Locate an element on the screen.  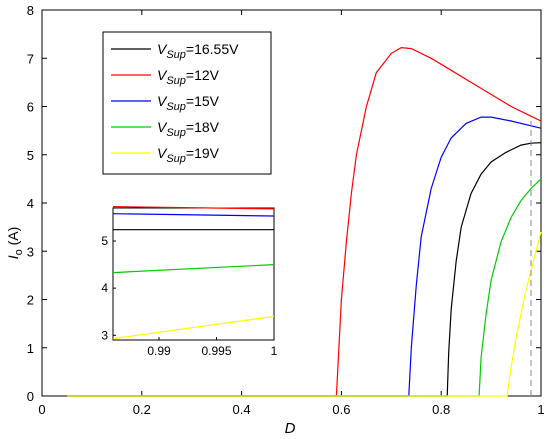
inset-x-tick-label: 1 is located at coordinates (274, 351).